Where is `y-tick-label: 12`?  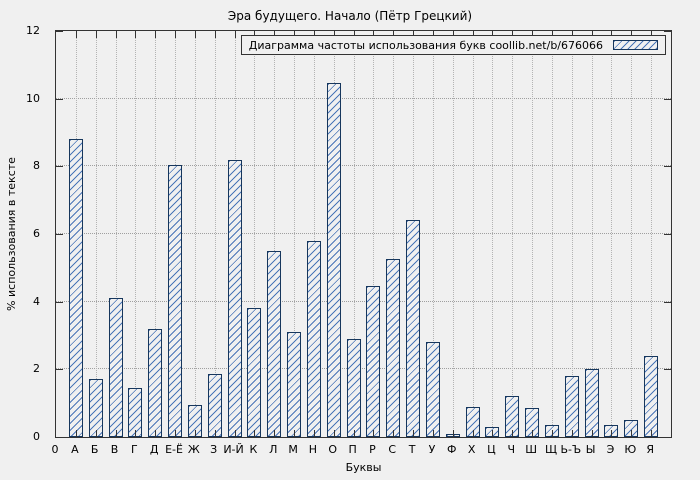 y-tick-label: 12 is located at coordinates (33, 30).